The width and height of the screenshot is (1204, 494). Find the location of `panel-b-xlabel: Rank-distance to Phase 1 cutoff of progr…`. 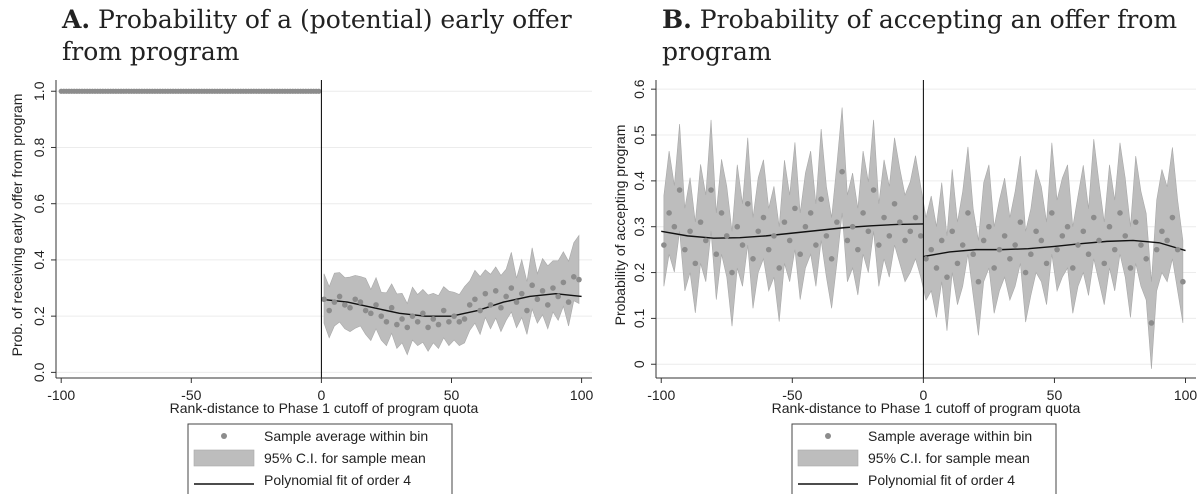

panel-b-xlabel: Rank-distance to Phase 1 cutoff of progr… is located at coordinates (926, 408).